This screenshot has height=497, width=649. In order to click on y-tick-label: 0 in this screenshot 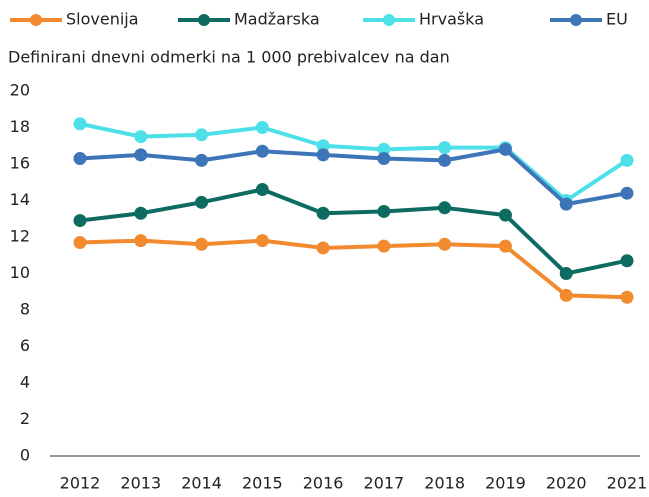, I will do `click(25, 455)`.